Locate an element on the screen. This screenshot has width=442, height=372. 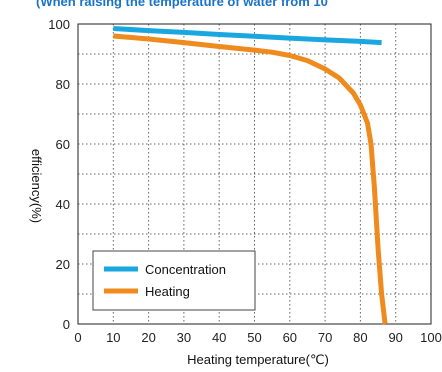
x-tick-label: 30 is located at coordinates (184, 337).